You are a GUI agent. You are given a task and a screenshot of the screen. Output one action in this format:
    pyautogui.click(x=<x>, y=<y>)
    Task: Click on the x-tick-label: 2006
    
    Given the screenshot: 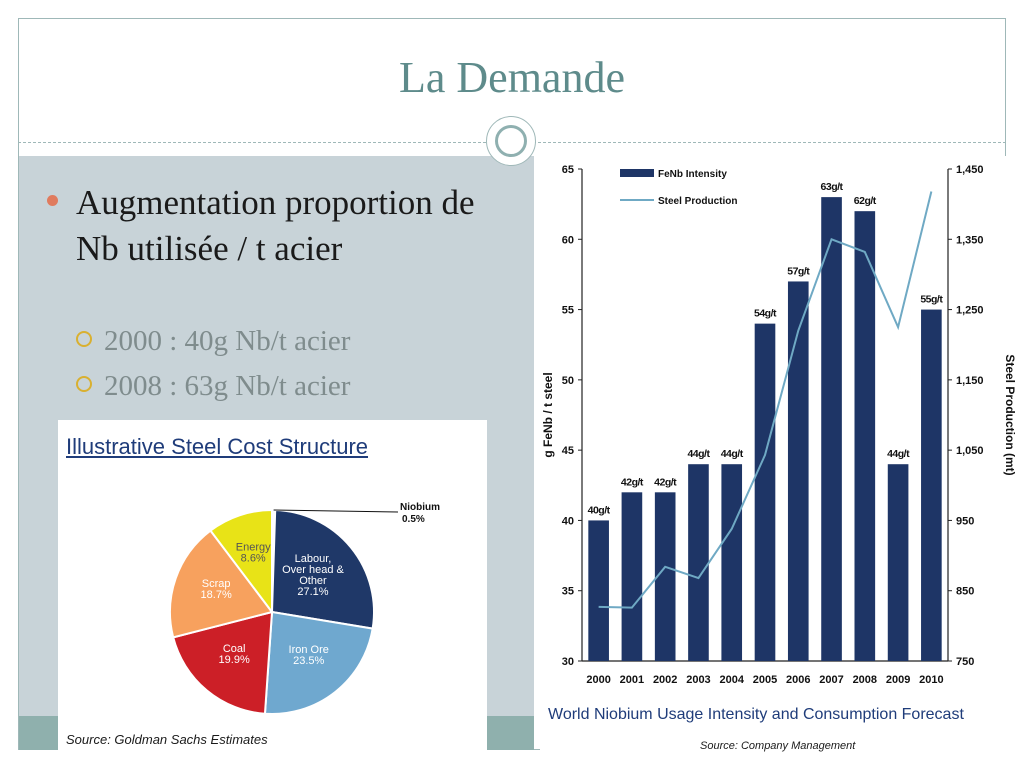 What is the action you would take?
    pyautogui.click(x=798, y=680)
    